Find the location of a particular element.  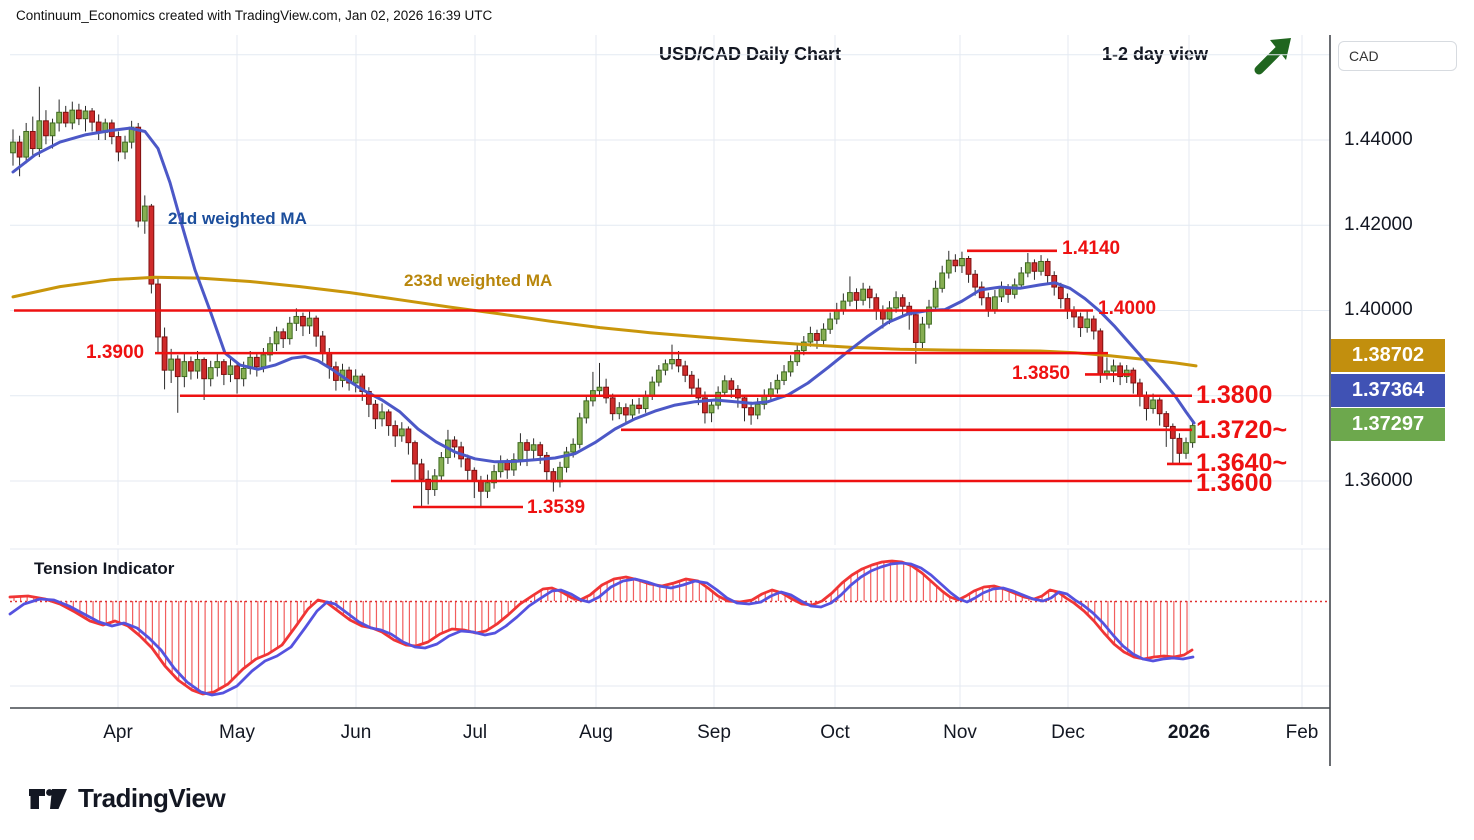

price-tick-1-42: 1.42000 is located at coordinates (1378, 224).